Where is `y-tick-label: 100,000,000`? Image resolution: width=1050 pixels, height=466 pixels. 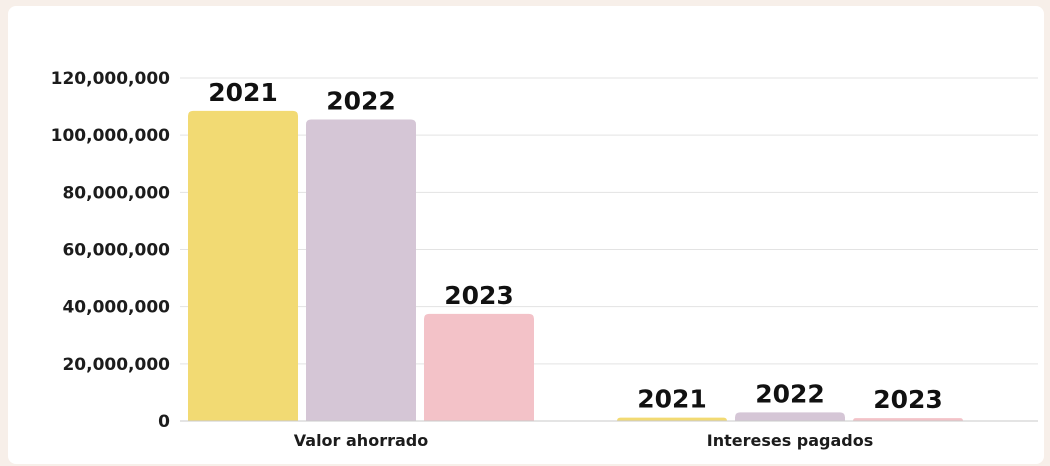 y-tick-label: 100,000,000 is located at coordinates (111, 136).